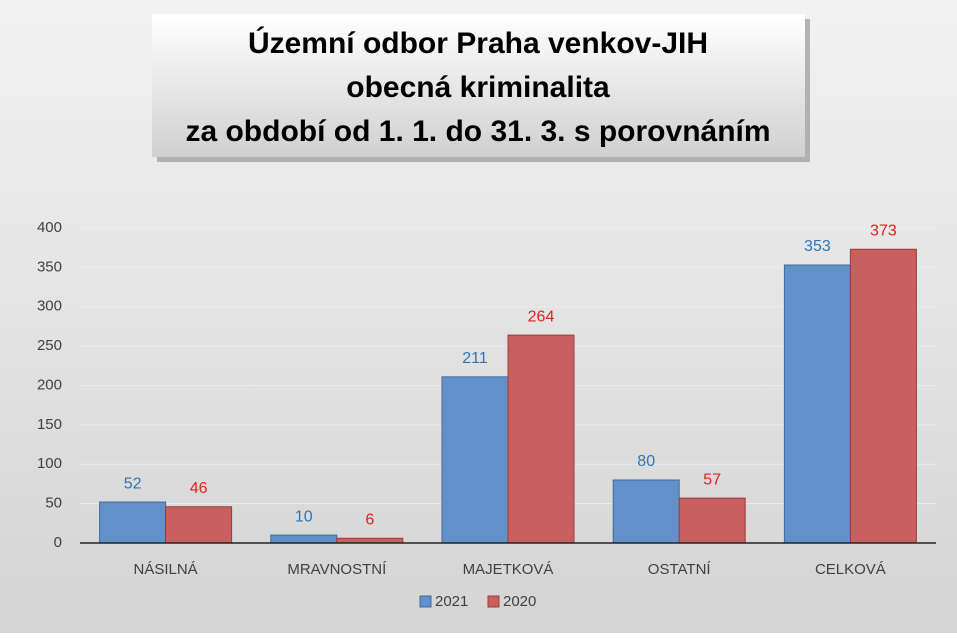  I want to click on chart-title: obecná kriminalita, so click(478, 87).